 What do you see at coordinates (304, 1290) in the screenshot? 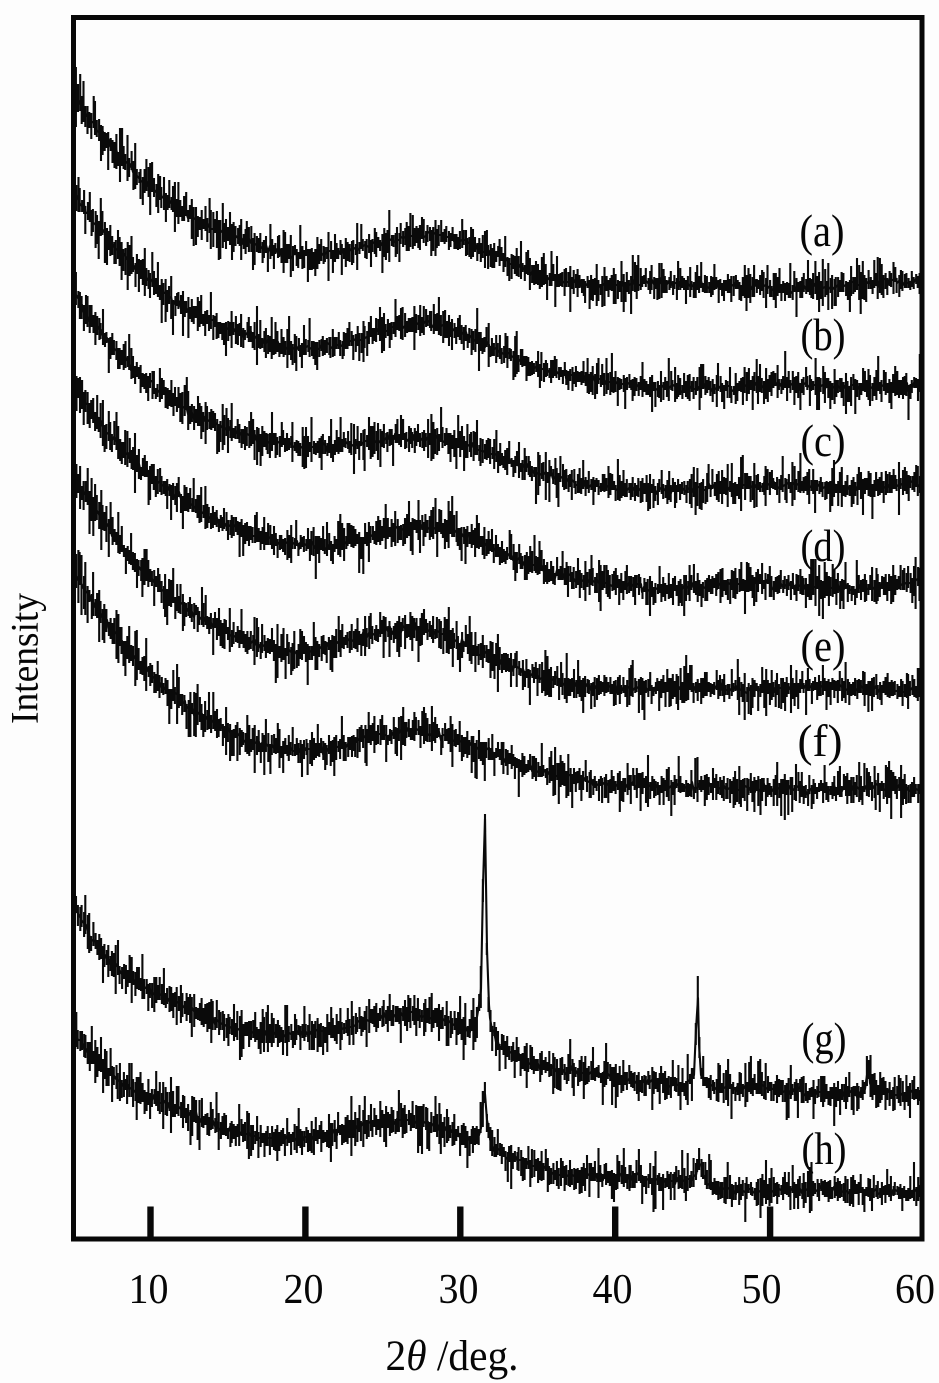
I see `svg-text: 20` at bounding box center [304, 1290].